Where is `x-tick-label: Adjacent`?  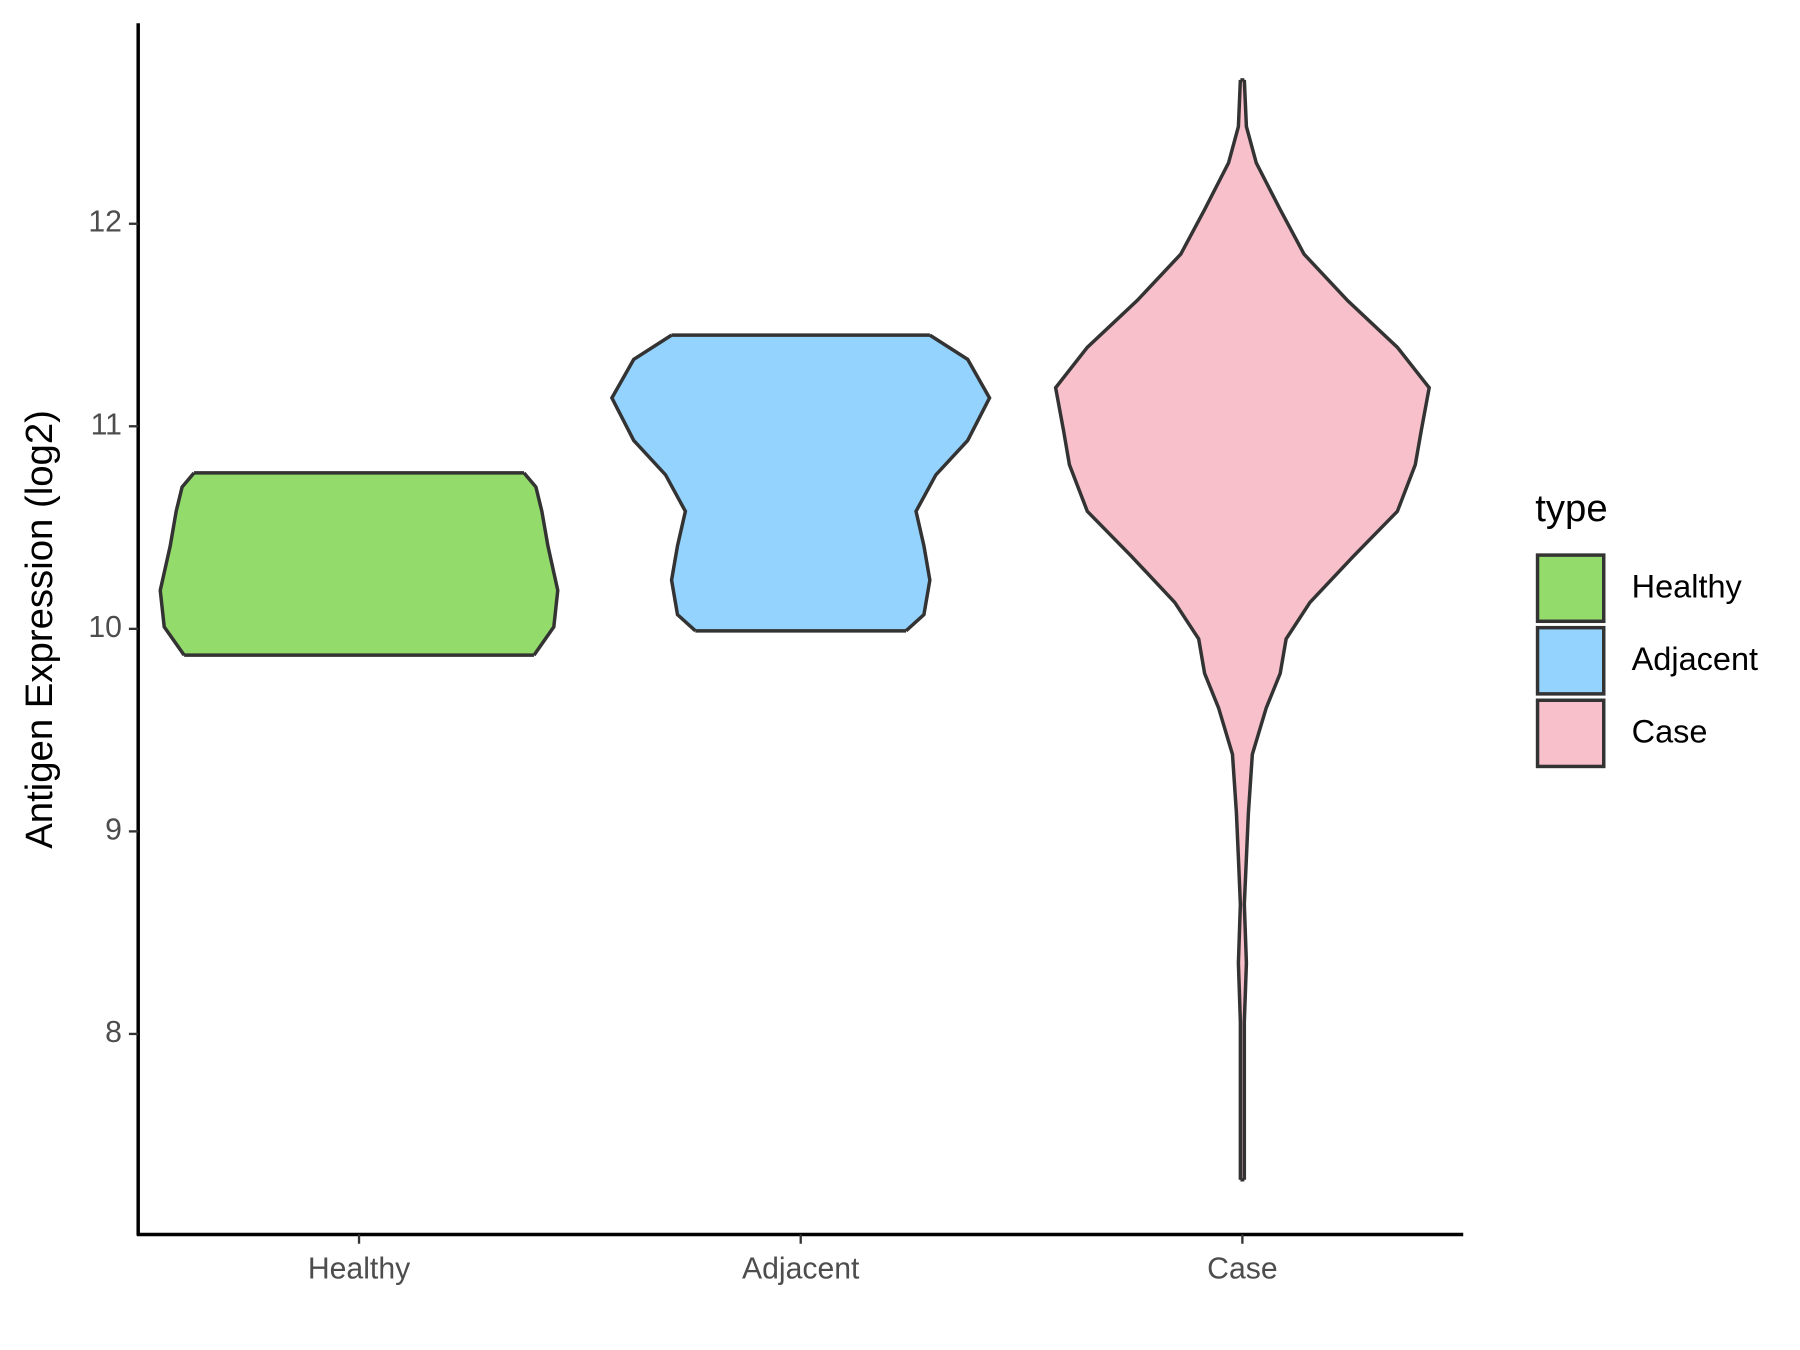
x-tick-label: Adjacent is located at coordinates (801, 1268).